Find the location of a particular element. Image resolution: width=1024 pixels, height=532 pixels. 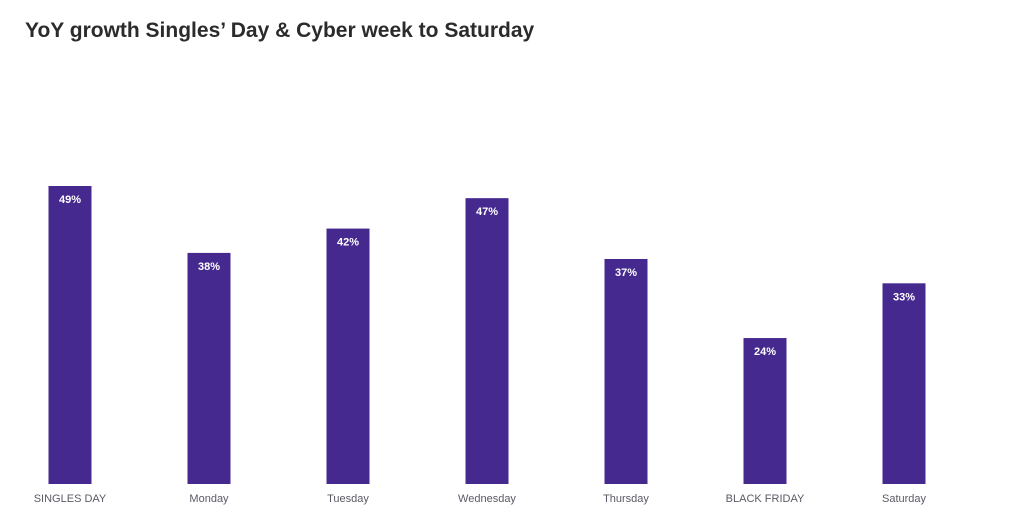

category-label: Monday is located at coordinates (209, 499).